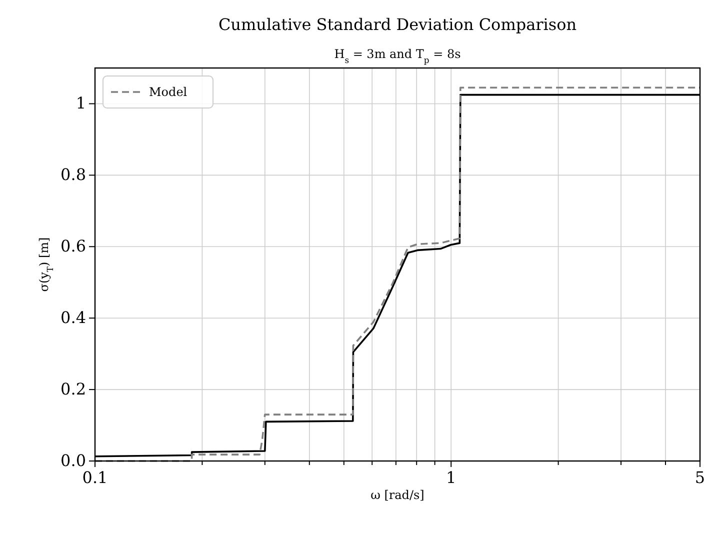 Image resolution: width=720 pixels, height=541 pixels. I want to click on x-axis-title: ω [rad/s], so click(397, 495).